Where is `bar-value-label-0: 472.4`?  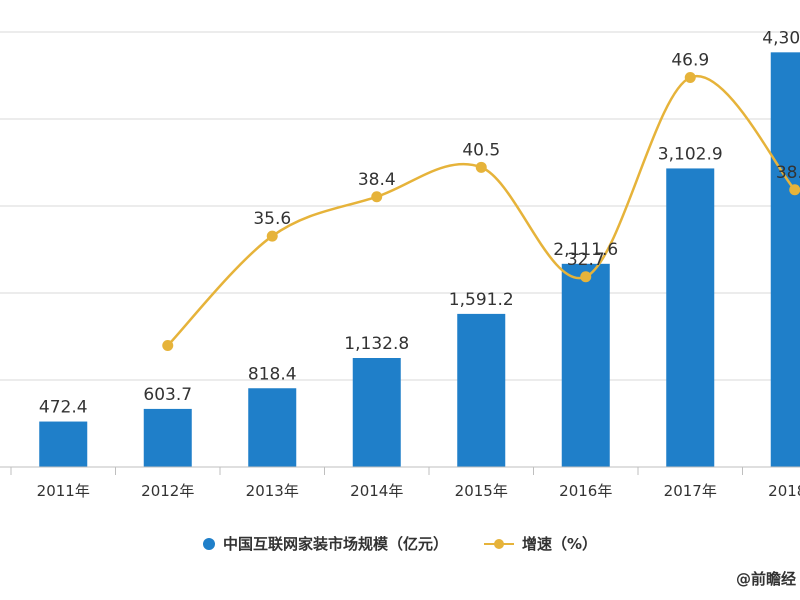 bar-value-label-0: 472.4 is located at coordinates (63, 408).